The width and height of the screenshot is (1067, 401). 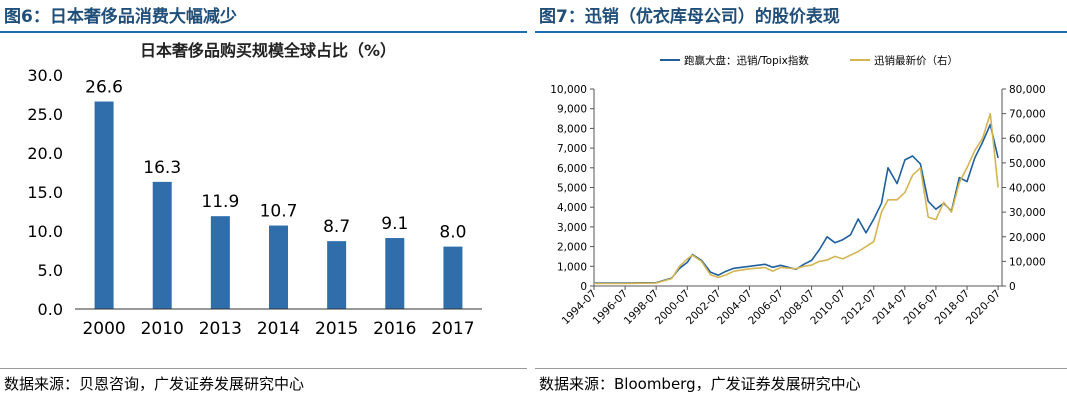 What do you see at coordinates (572, 169) in the screenshot?
I see `y-left-tick-label: 6,000` at bounding box center [572, 169].